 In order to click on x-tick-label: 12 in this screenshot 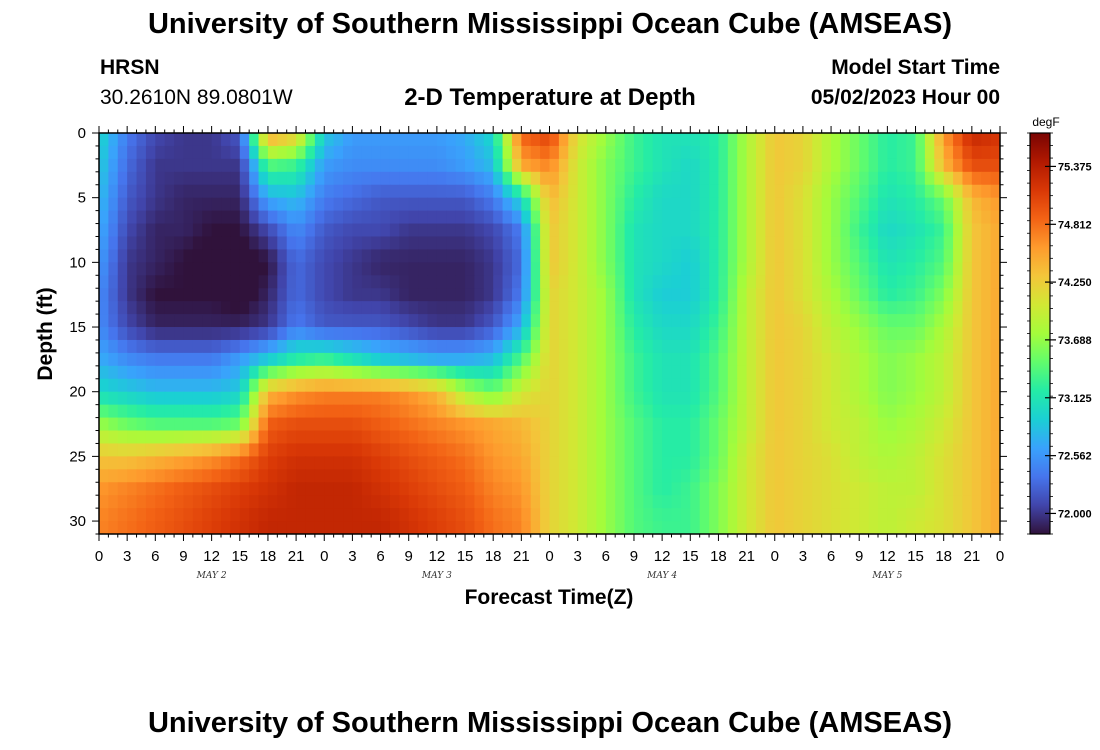, I will do `click(662, 556)`.